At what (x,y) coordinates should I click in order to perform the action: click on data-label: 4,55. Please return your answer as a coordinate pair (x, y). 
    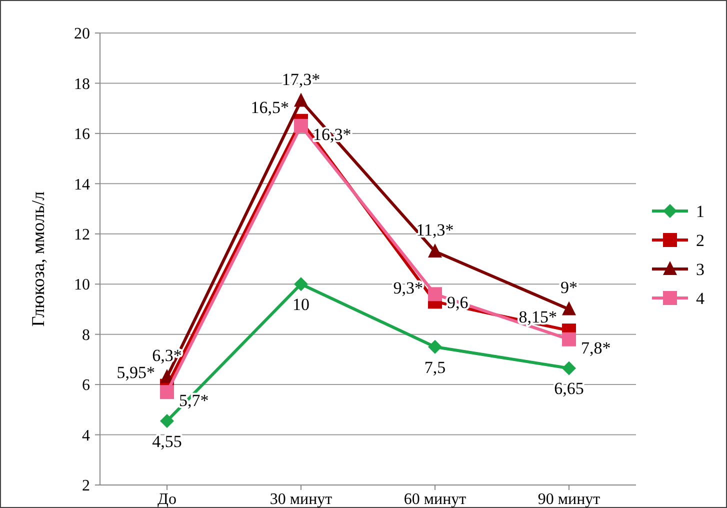
    Looking at the image, I should click on (167, 441).